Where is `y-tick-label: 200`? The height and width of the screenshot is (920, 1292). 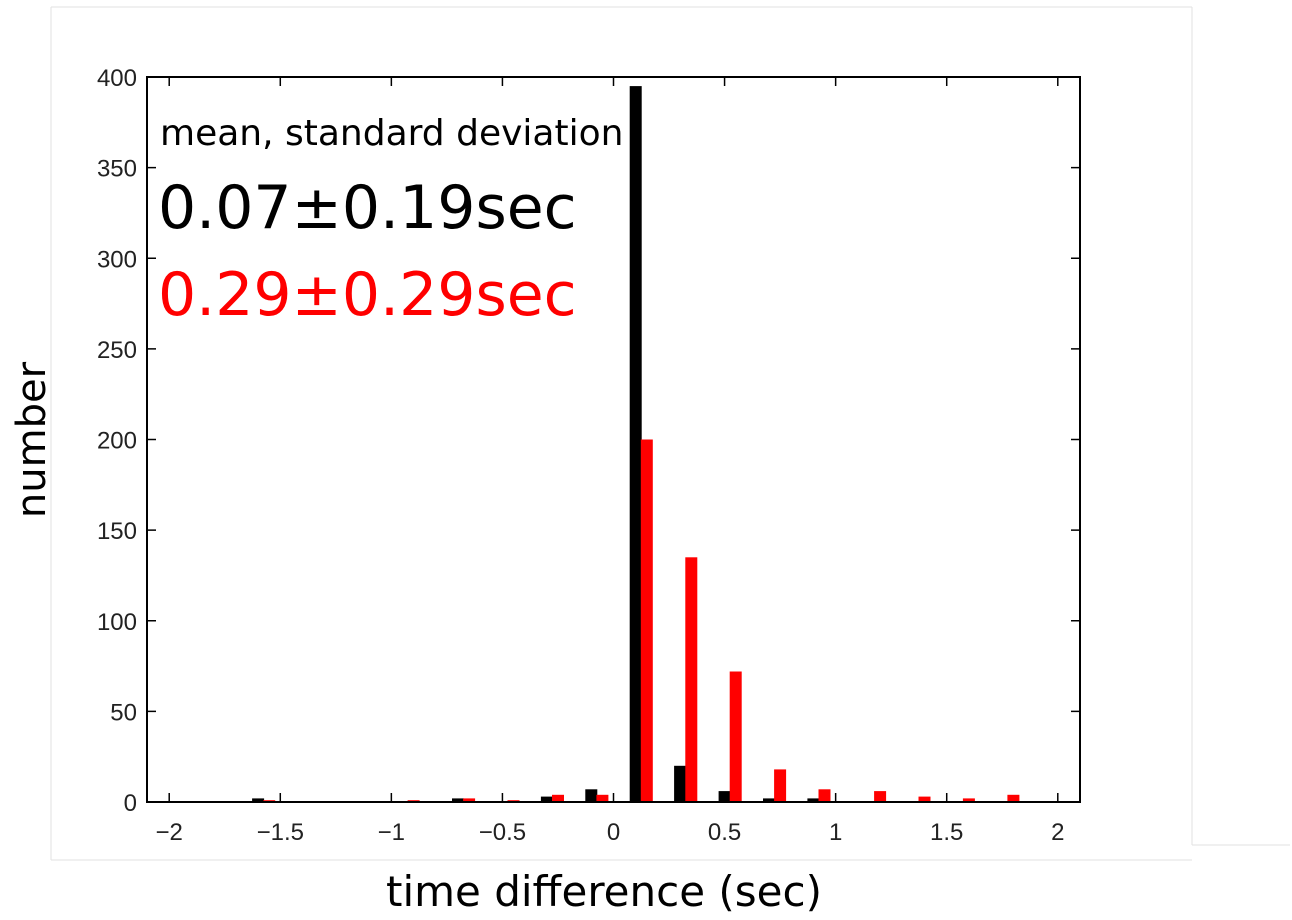
y-tick-label: 200 is located at coordinates (117, 441).